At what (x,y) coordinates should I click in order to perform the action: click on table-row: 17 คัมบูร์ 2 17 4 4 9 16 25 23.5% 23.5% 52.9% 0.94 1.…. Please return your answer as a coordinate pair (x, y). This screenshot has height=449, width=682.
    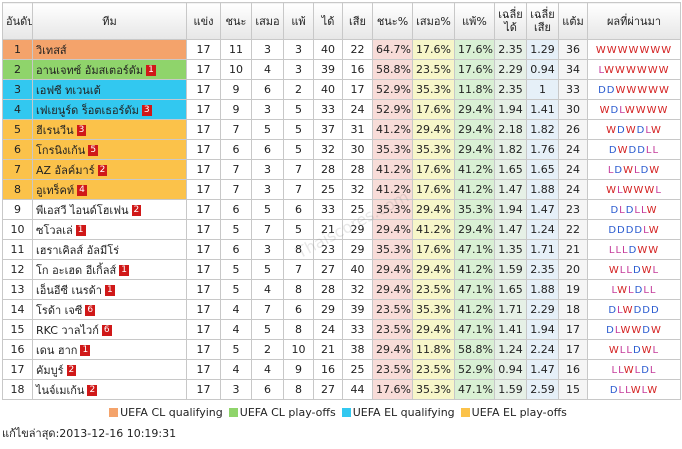
    Looking at the image, I should click on (341, 369).